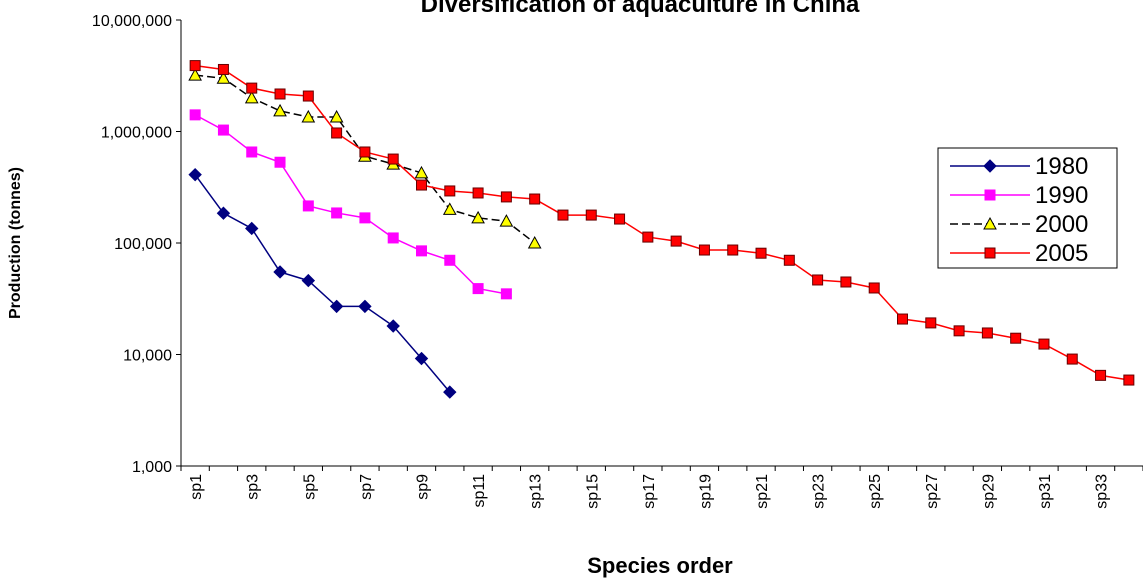  What do you see at coordinates (322, 283) in the screenshot?
I see `series-line` at bounding box center [322, 283].